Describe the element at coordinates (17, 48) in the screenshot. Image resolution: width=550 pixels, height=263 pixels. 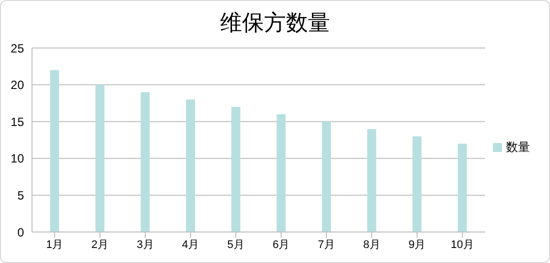
I see `y-tick-label: 25` at that location.